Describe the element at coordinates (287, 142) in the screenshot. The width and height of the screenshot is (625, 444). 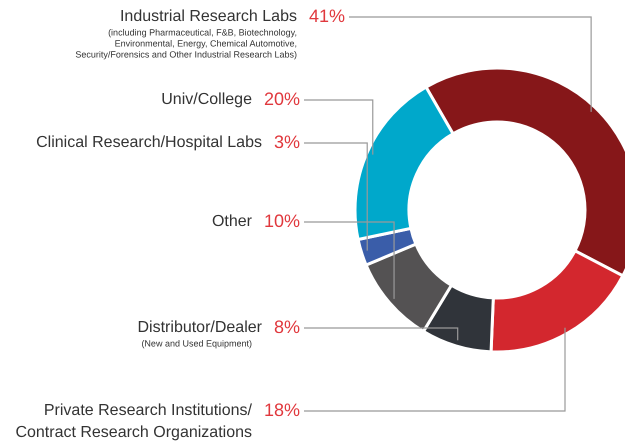
I see `data-label: 3%` at that location.